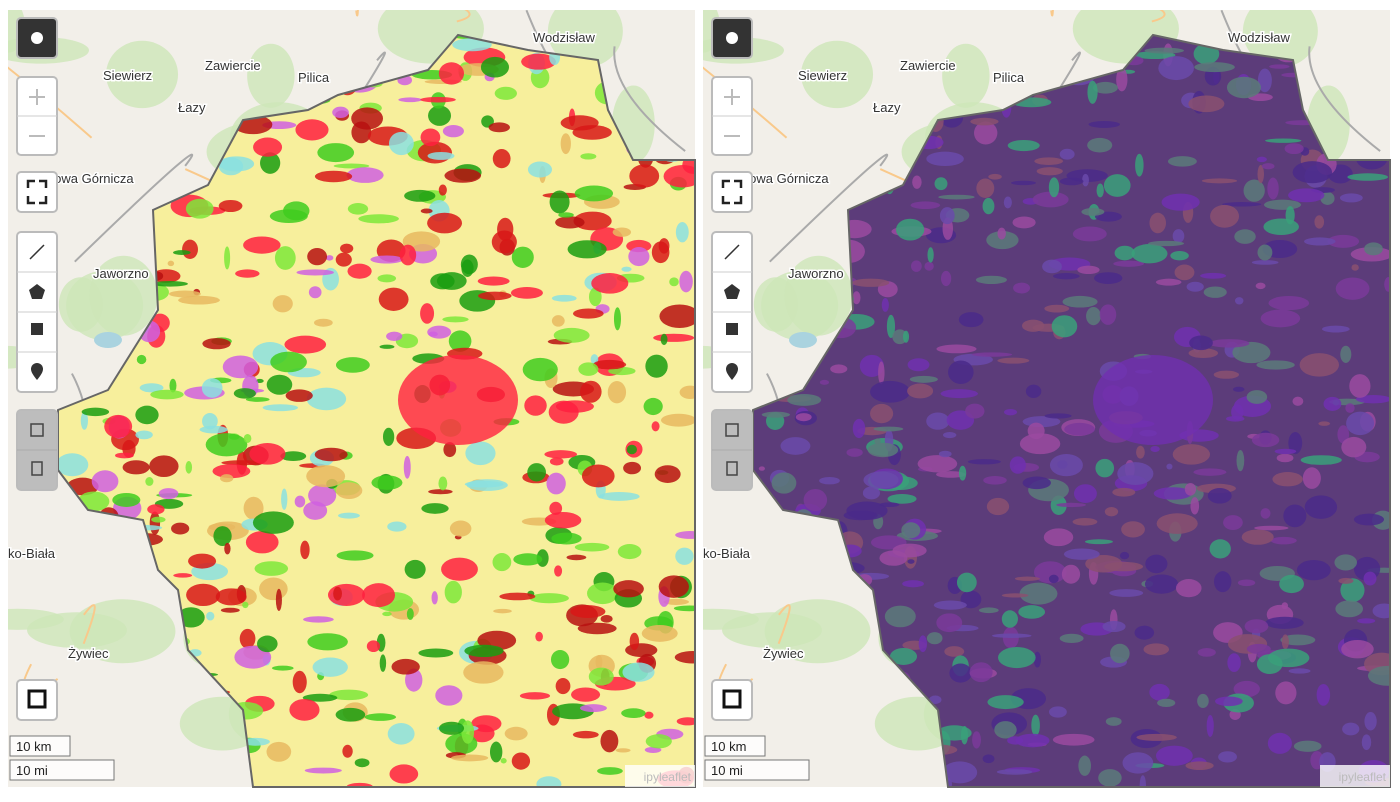  I want to click on road, so click(1344, 99).